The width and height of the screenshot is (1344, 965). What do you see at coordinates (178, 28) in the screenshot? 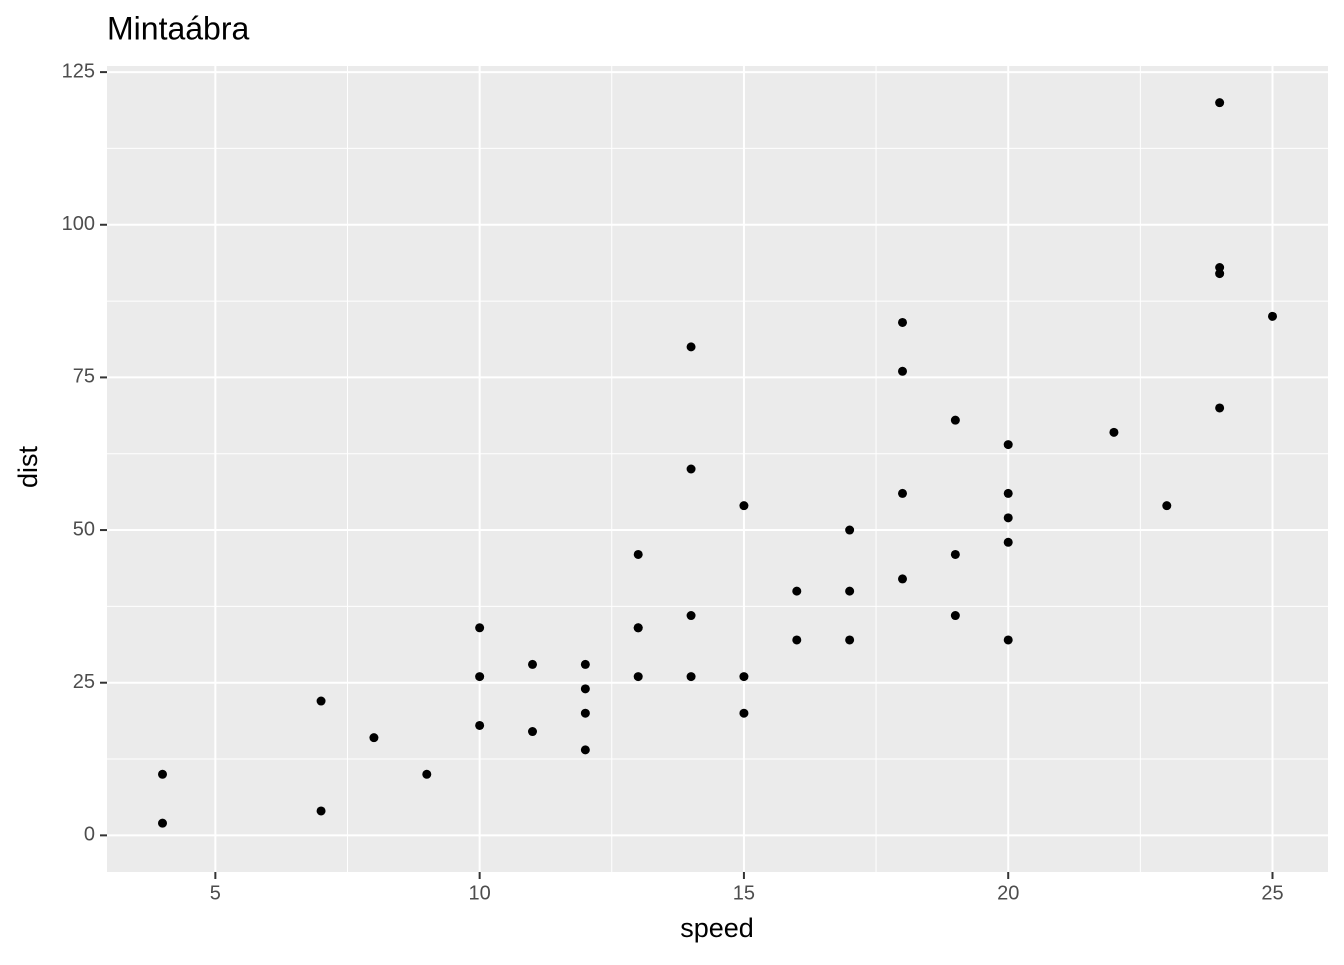
I see `chart-title: Mintaábra` at bounding box center [178, 28].